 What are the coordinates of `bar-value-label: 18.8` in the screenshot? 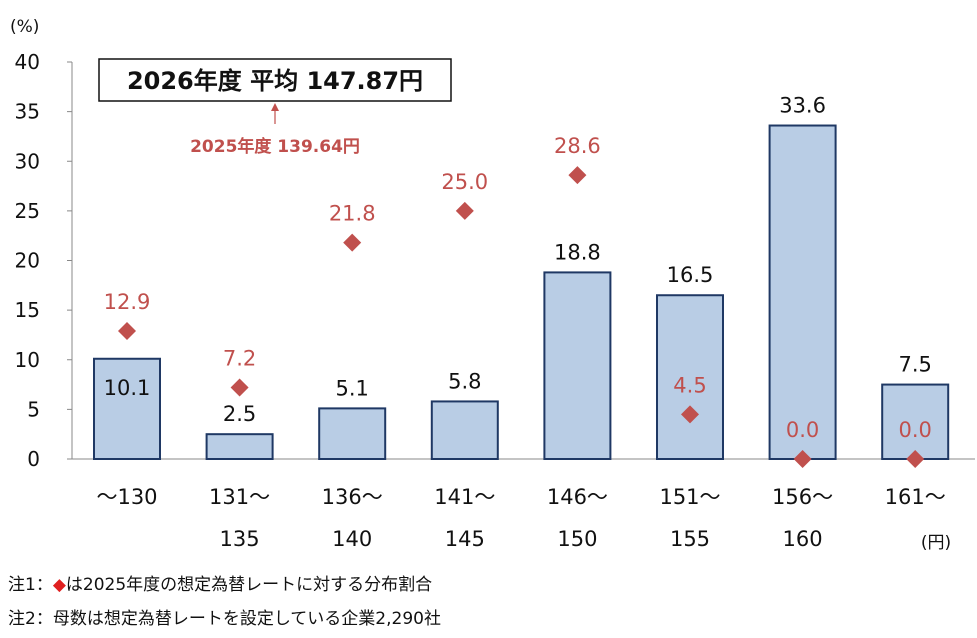 It's located at (577, 252).